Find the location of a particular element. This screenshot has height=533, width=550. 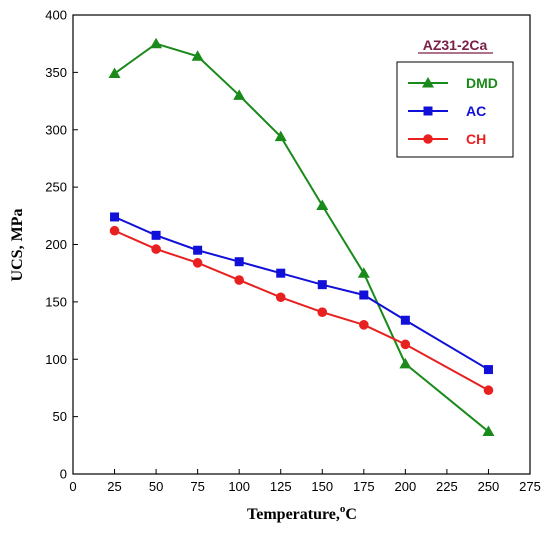

x-axis-title: Temperature,oC is located at coordinates (302, 513).